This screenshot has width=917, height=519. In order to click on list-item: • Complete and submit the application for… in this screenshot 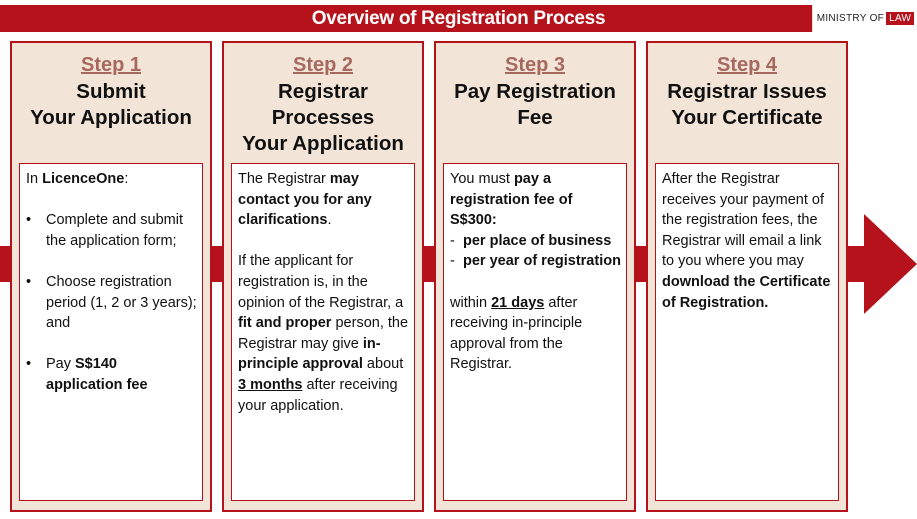, I will do `click(111, 230)`.